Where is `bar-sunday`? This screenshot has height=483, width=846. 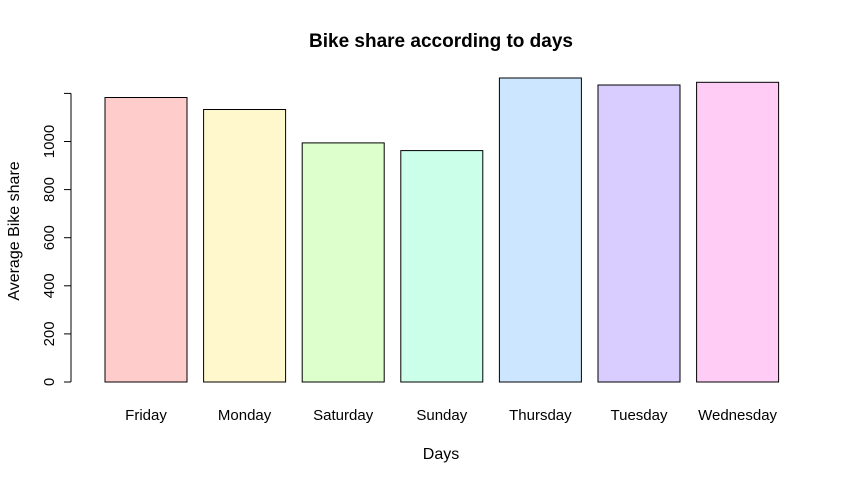 bar-sunday is located at coordinates (442, 266).